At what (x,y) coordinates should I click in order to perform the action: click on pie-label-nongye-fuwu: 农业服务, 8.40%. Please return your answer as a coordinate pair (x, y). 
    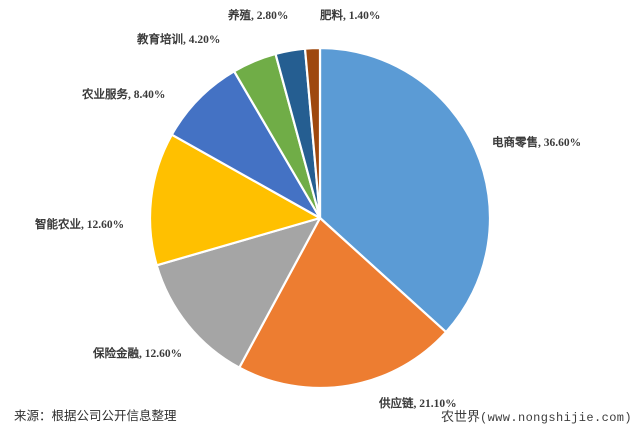
    Looking at the image, I should click on (124, 95).